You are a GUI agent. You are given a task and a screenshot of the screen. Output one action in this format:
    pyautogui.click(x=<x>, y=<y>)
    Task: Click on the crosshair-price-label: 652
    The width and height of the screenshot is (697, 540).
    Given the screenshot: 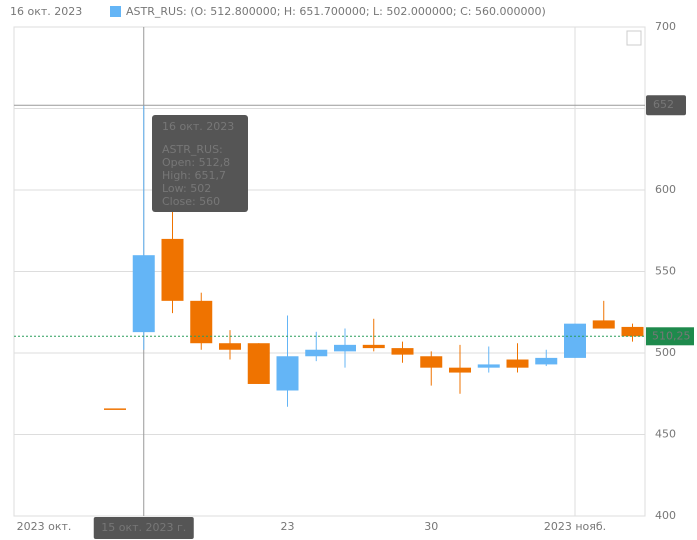 What is the action you would take?
    pyautogui.click(x=663, y=104)
    